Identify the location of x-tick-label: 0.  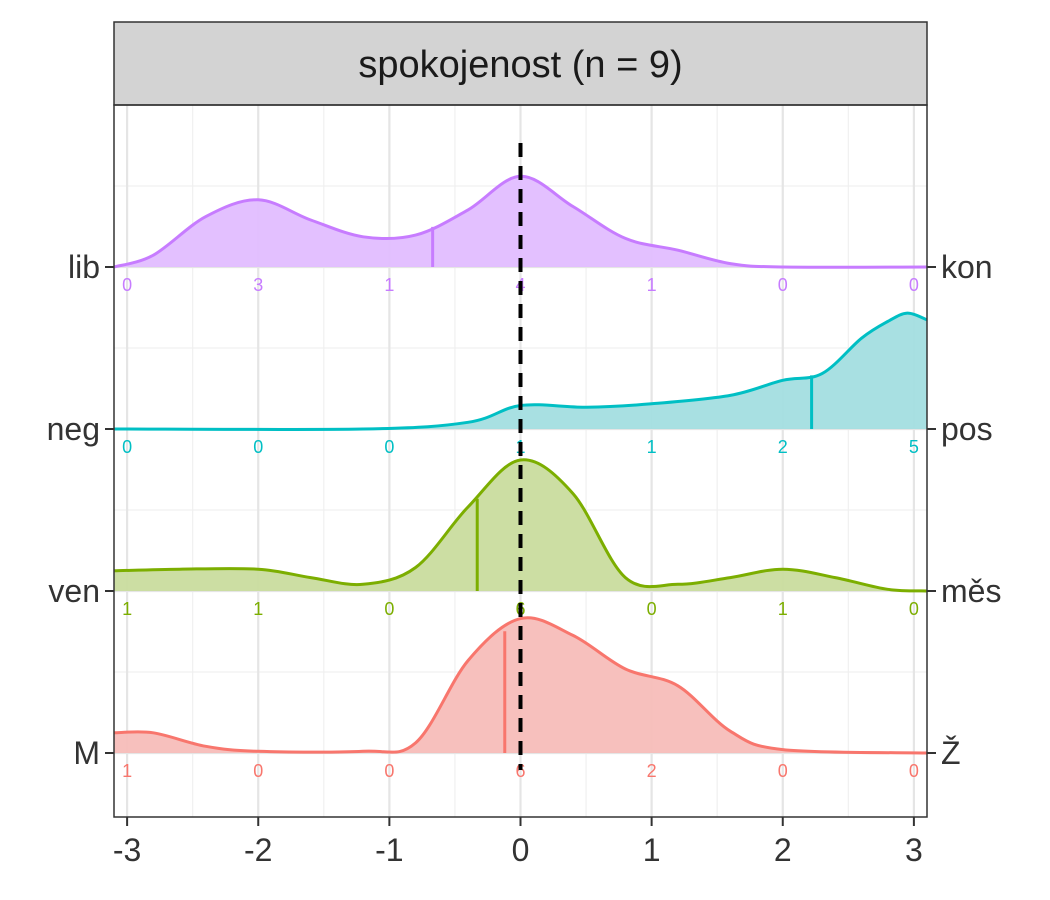
(521, 850).